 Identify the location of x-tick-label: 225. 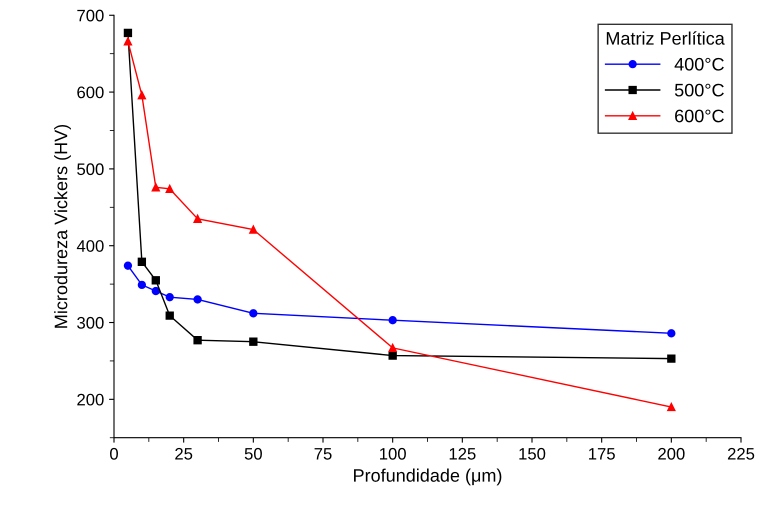
(741, 454).